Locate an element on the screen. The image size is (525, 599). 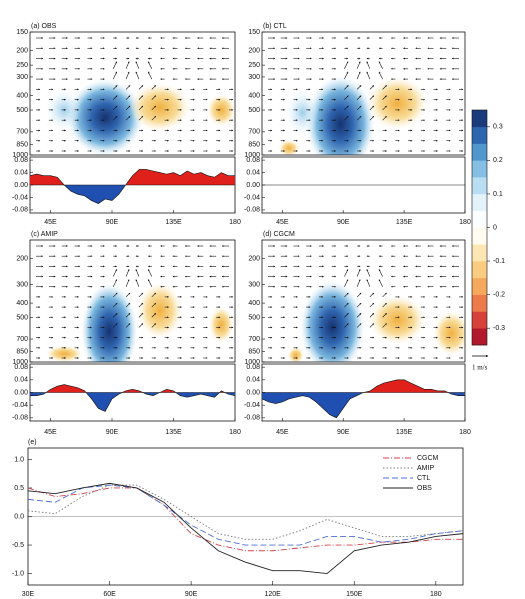
x-tick-label: 120E is located at coordinates (273, 594).